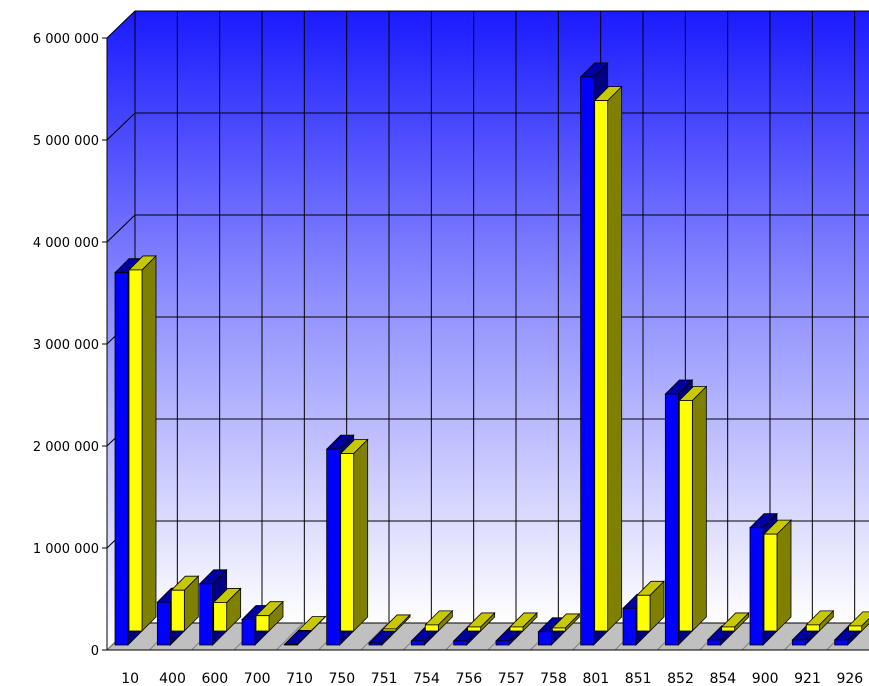  Describe the element at coordinates (66, 447) in the screenshot. I see `y-tick-label: 2 000 000` at that location.